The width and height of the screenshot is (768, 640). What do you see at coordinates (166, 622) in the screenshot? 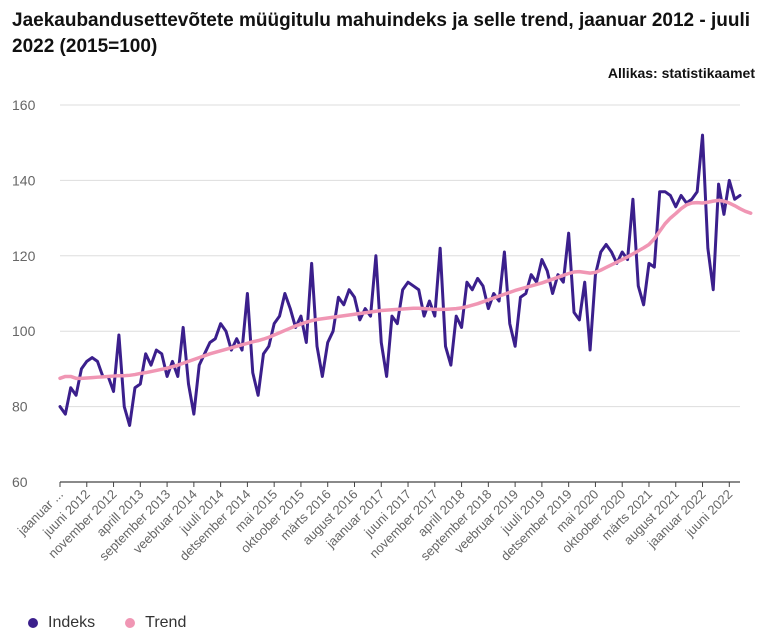
I see `legend-label-trend: Trend` at bounding box center [166, 622].